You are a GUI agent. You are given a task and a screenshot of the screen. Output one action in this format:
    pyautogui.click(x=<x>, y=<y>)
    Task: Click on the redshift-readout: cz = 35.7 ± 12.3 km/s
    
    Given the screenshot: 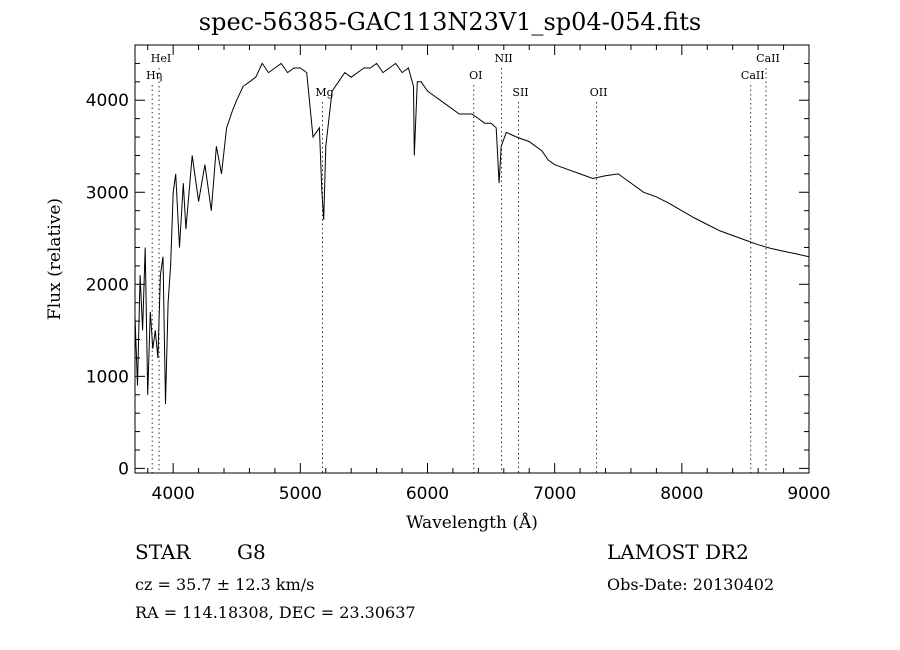 What is the action you would take?
    pyautogui.click(x=225, y=584)
    